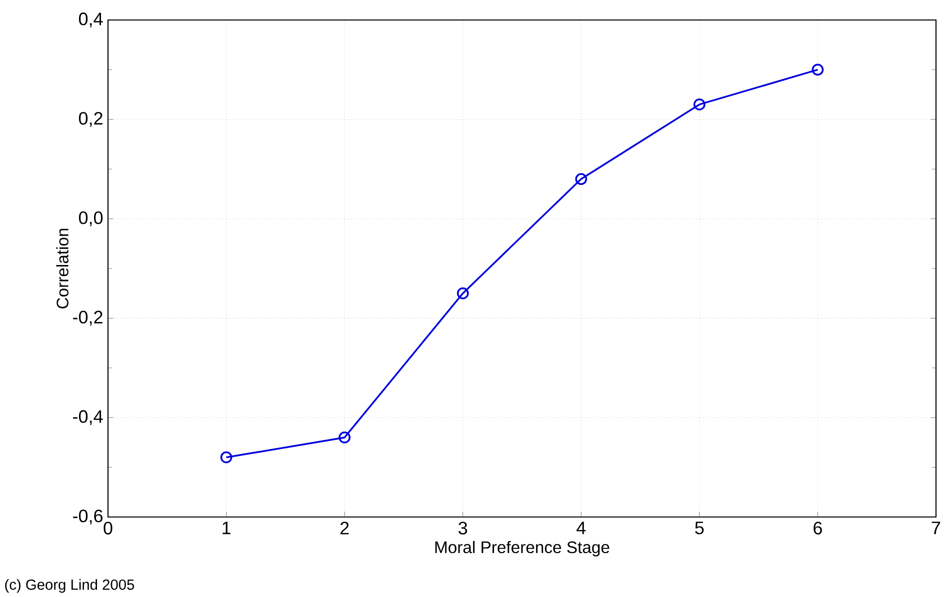 The width and height of the screenshot is (948, 597). What do you see at coordinates (344, 528) in the screenshot?
I see `x-tick-label: 2` at bounding box center [344, 528].